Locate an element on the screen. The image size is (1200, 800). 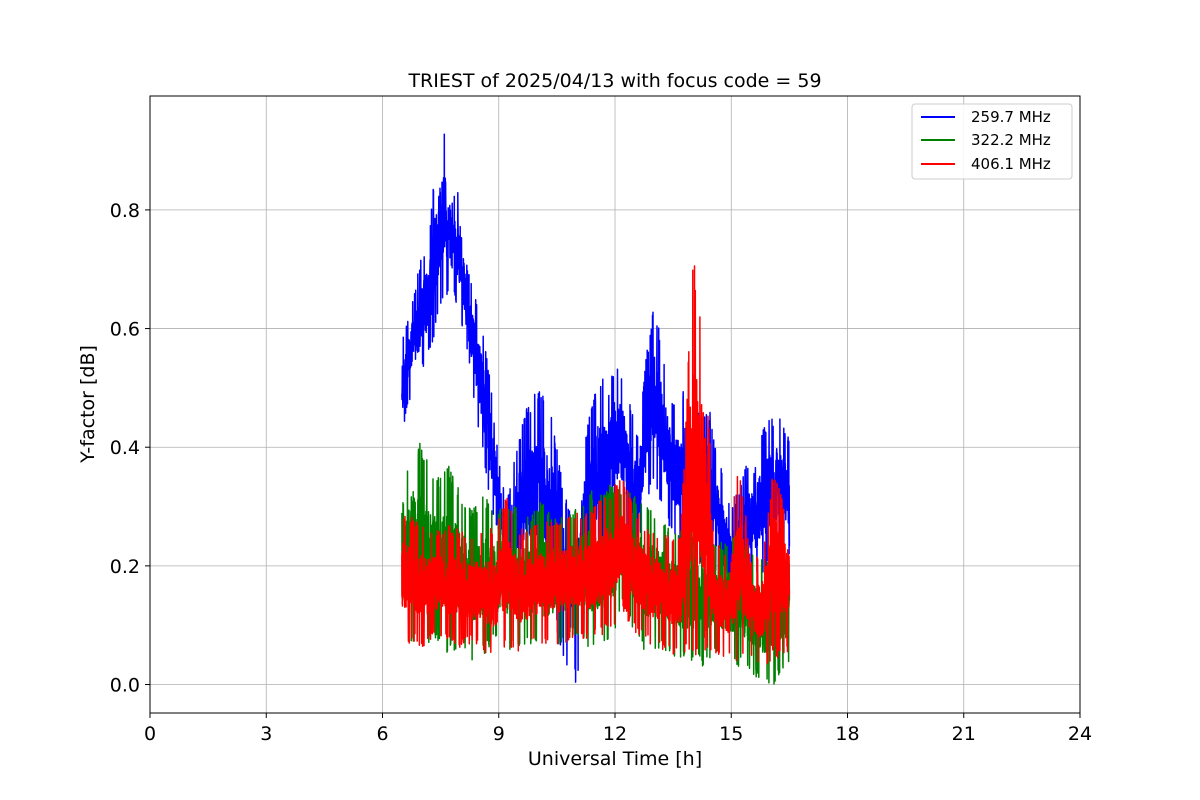
legend: 259.7 MHz 322.2 MHz 406.1 MHz is located at coordinates (992, 141).